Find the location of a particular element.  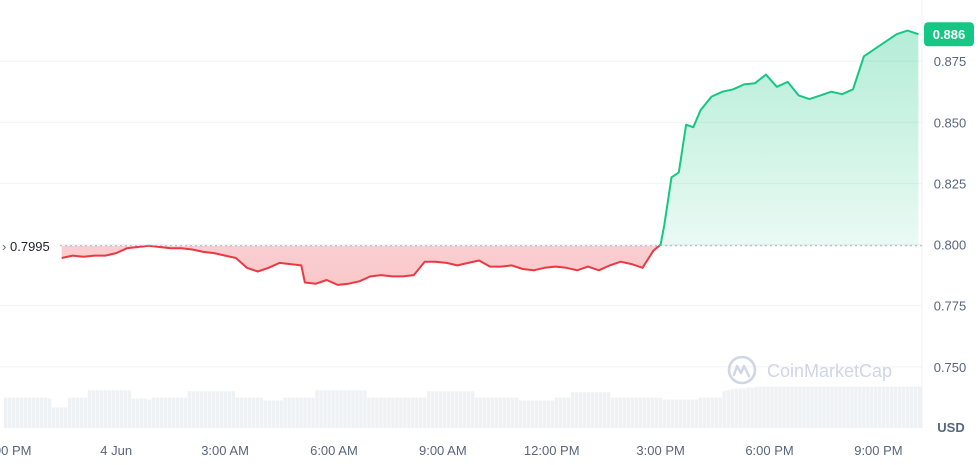

last-price-badge-bg is located at coordinates (949, 34).